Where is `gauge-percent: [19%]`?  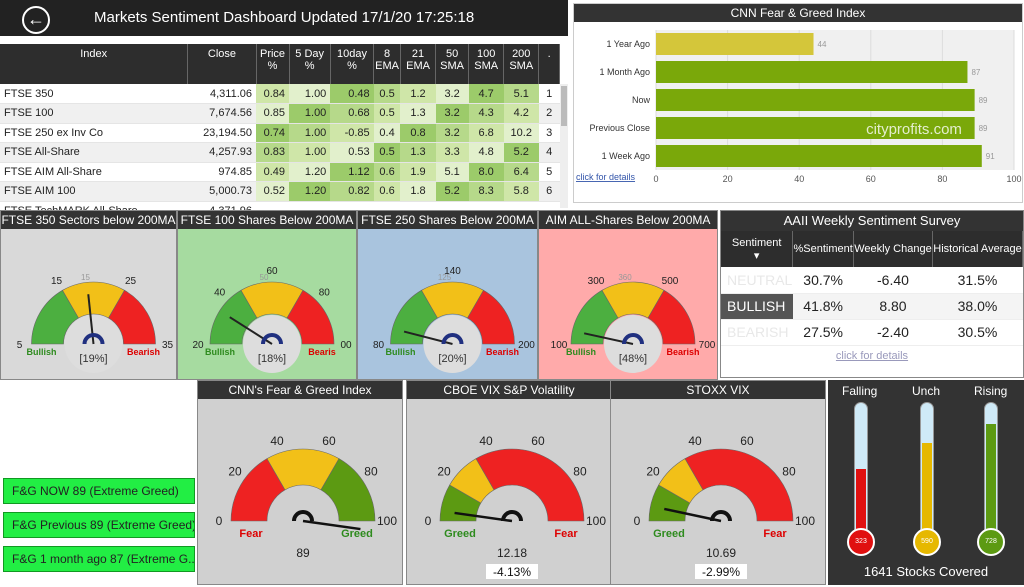 gauge-percent: [19%] is located at coordinates (93, 359).